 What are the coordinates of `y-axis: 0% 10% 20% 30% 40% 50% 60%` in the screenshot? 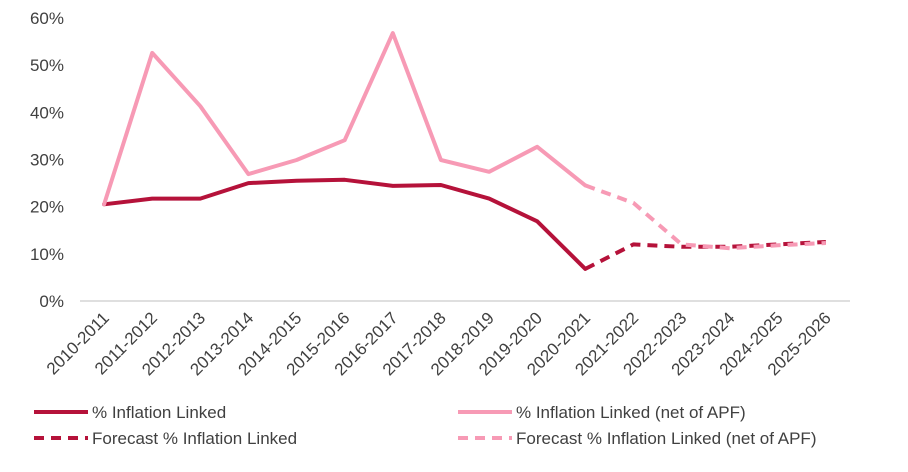 It's located at (47, 160).